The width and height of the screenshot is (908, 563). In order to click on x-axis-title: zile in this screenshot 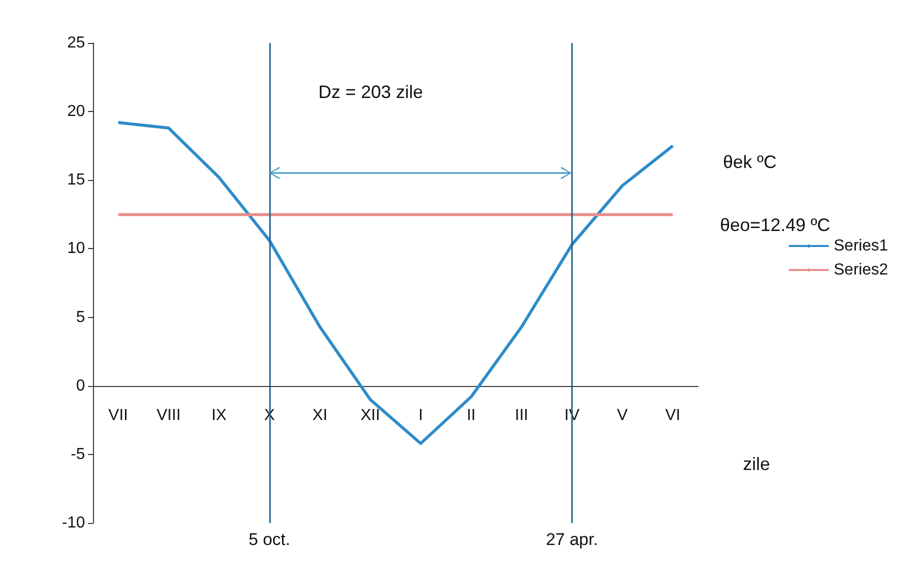, I will do `click(756, 464)`.